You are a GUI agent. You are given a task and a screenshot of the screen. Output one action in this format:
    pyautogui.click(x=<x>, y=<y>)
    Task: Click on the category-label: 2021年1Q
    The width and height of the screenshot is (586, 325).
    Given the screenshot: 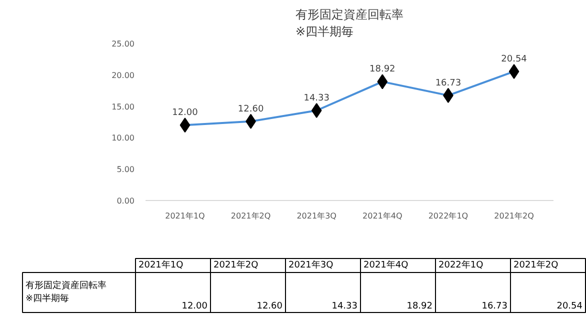 What is the action you would take?
    pyautogui.click(x=161, y=265)
    